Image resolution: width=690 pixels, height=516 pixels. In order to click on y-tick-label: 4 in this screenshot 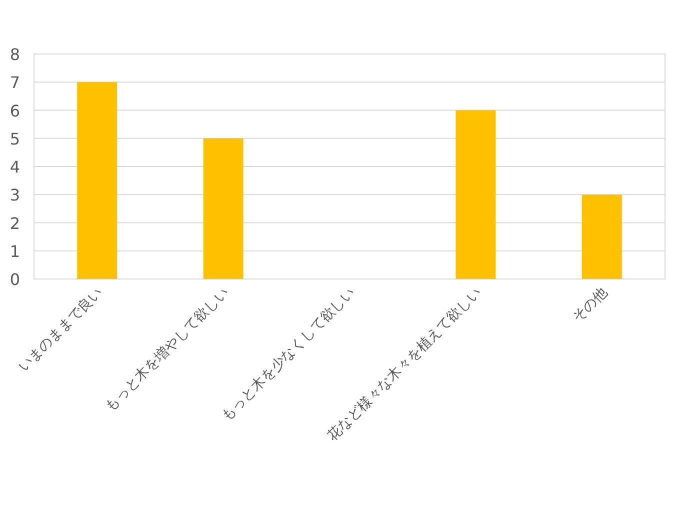, I will do `click(15, 167)`.